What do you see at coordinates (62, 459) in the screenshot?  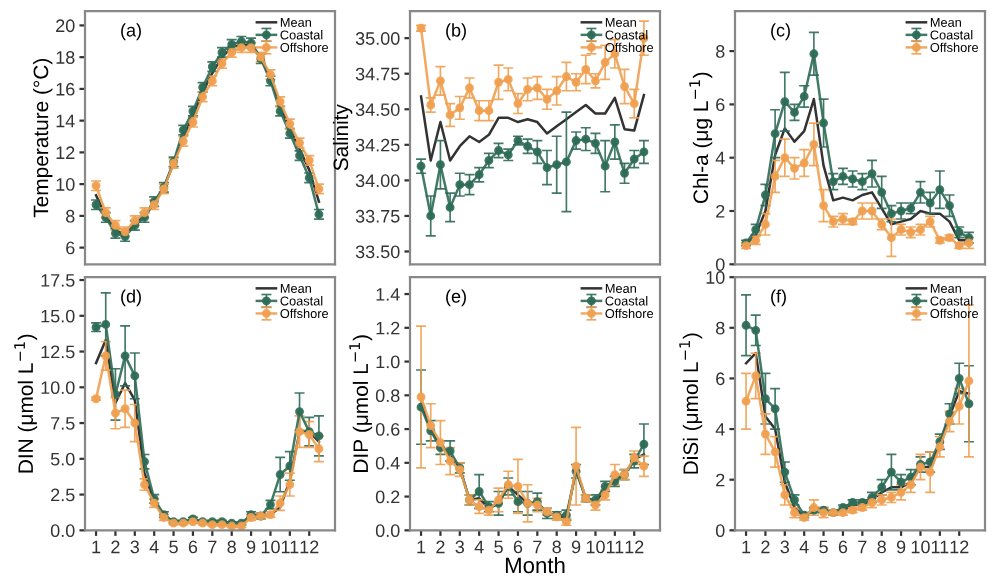 I see `y-tick-label: 5.0` at bounding box center [62, 459].